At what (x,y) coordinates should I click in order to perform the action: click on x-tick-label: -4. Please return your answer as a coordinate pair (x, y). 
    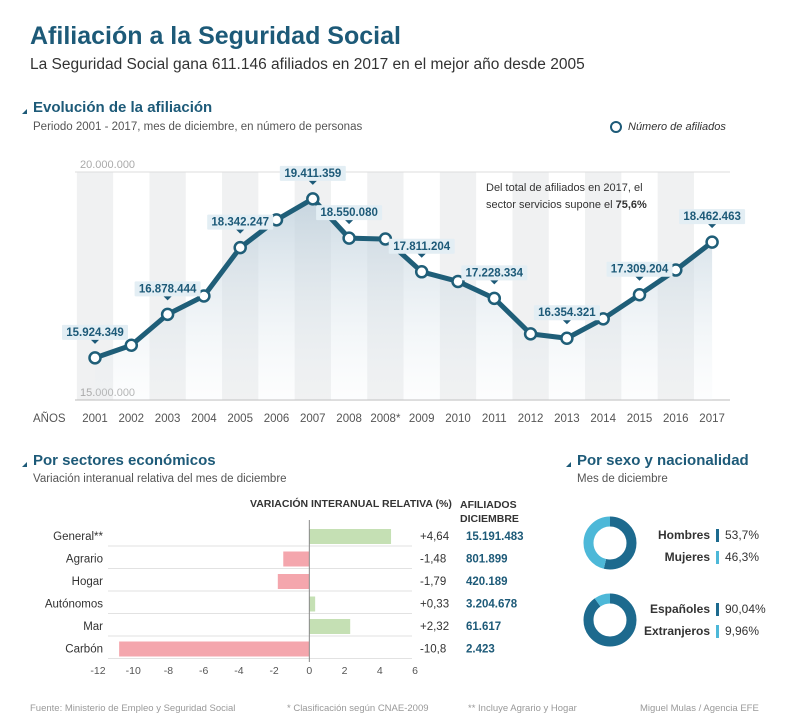
    Looking at the image, I should click on (238, 671).